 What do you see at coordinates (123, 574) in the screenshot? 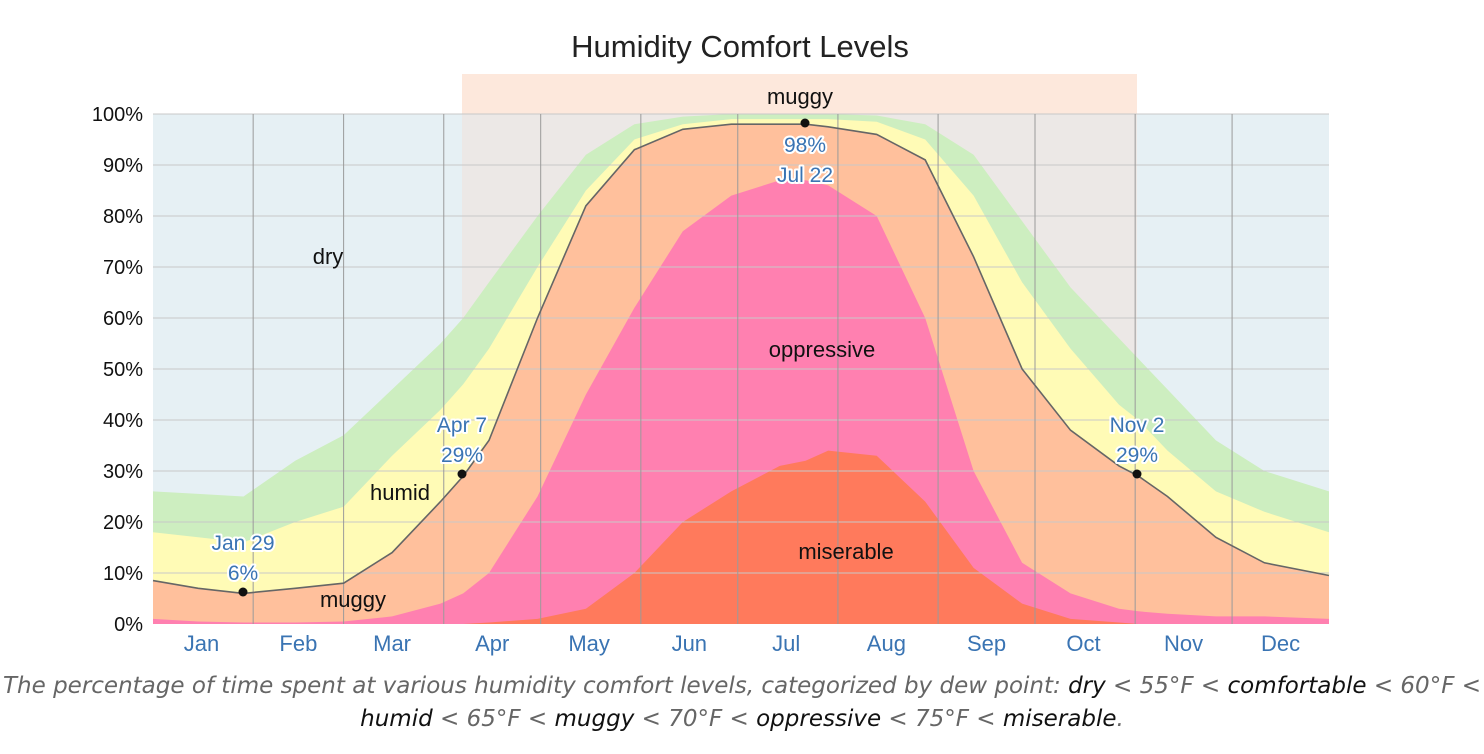
I see `y-tick-label: 10%` at bounding box center [123, 574].